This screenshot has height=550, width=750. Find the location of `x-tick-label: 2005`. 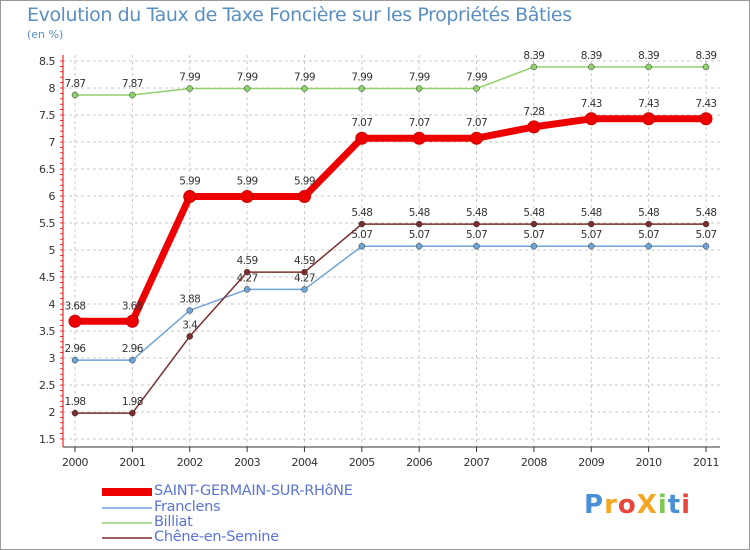

x-tick-label: 2005 is located at coordinates (362, 462).